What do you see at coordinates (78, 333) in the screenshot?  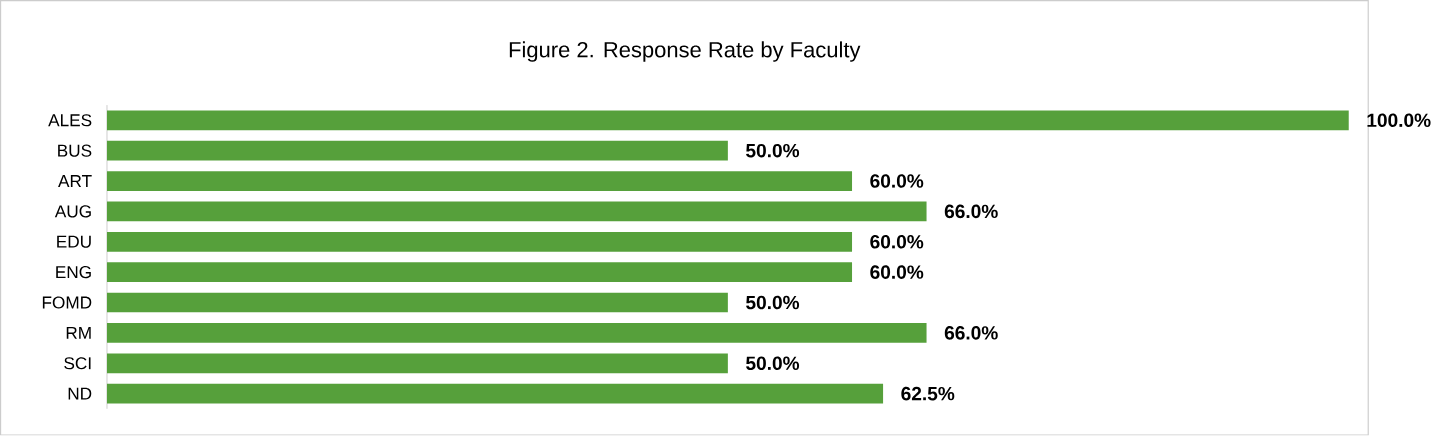 I see `y-tick-label: RM` at bounding box center [78, 333].